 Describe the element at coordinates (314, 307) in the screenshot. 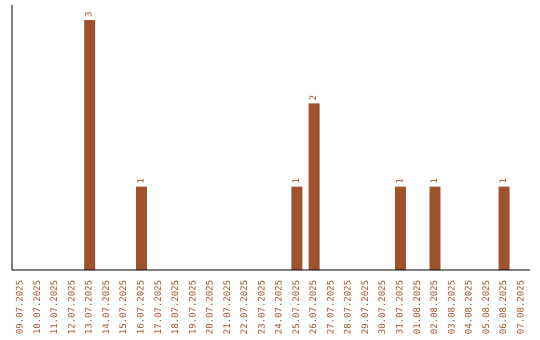

I see `x-tick-label: 26.07.2025` at that location.